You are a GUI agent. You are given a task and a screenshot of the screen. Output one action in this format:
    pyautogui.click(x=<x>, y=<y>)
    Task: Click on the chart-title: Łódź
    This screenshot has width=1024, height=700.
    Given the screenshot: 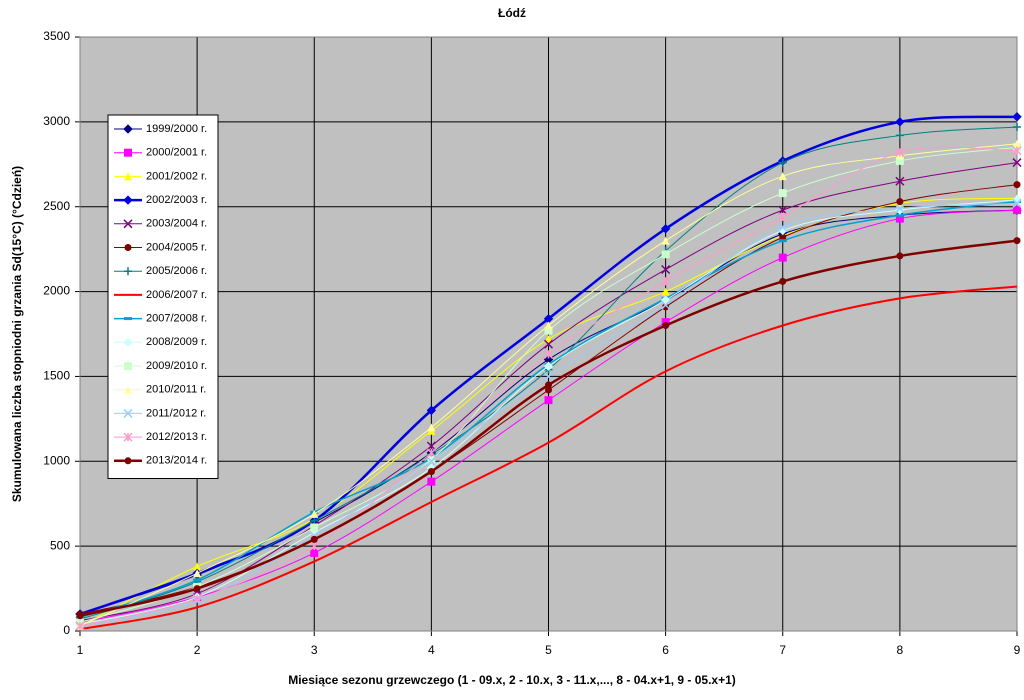 What is the action you would take?
    pyautogui.click(x=512, y=13)
    